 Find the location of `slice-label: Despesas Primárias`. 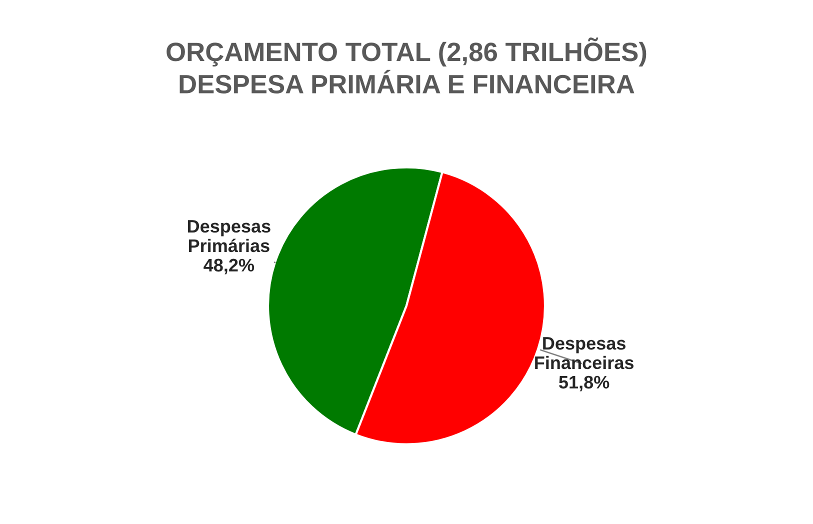

slice-label: Despesas Primárias is located at coordinates (229, 236).